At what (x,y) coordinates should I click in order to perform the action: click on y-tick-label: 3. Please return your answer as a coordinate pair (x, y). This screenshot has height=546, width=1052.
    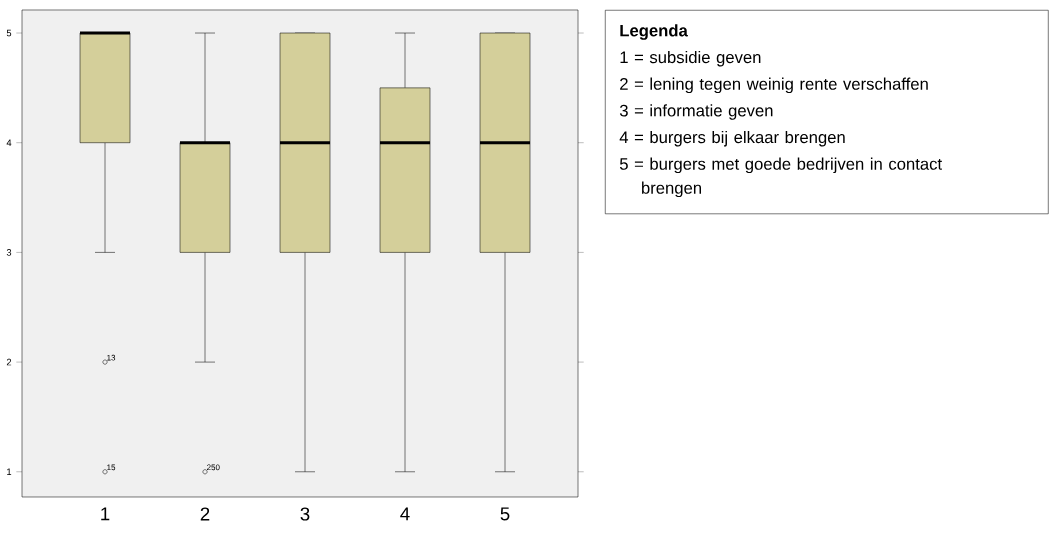
    Looking at the image, I should click on (9, 252).